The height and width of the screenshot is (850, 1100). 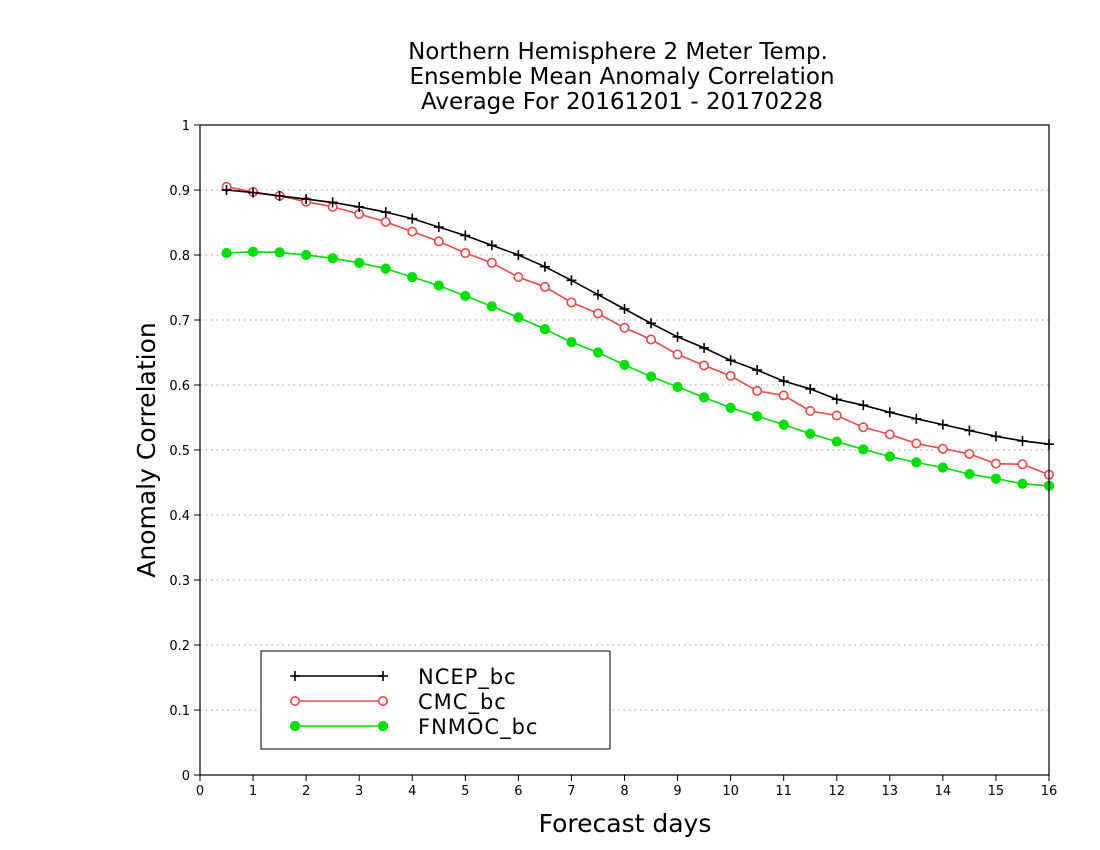 I want to click on x-tick-label: 2, so click(x=306, y=791).